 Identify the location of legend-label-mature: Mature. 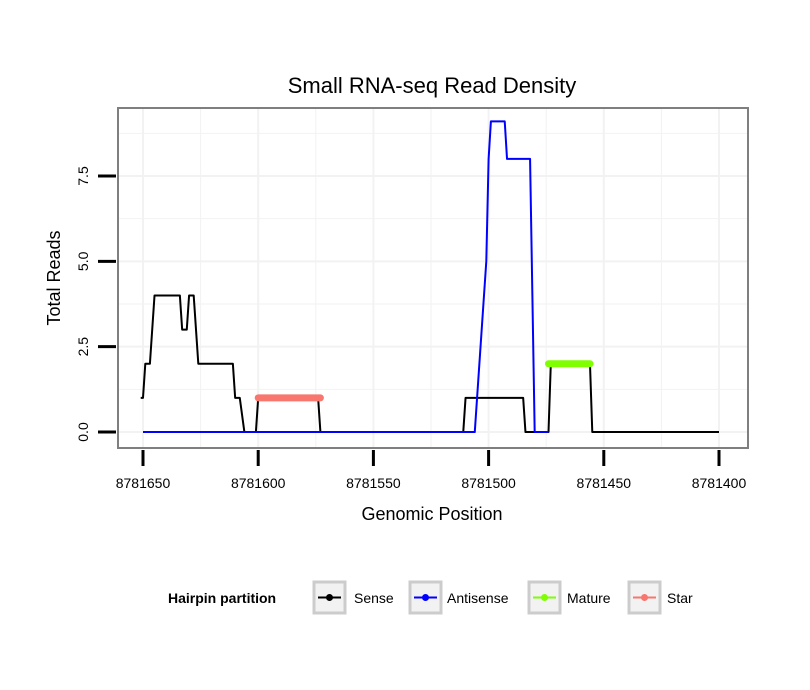
(589, 598).